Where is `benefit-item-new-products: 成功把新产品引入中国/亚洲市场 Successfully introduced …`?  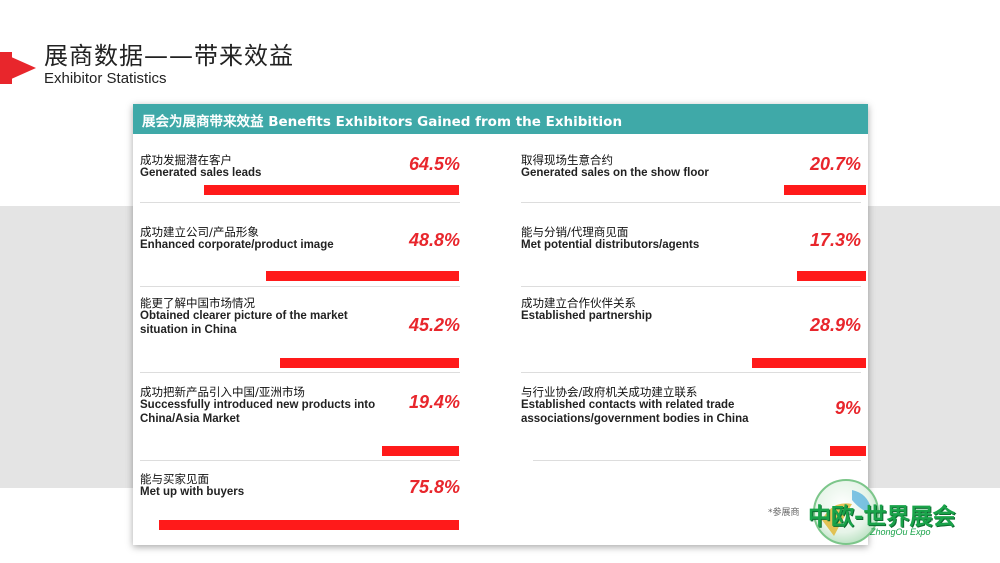
benefit-item-new-products: 成功把新产品引入中国/亚洲市场 Successfully introduced … is located at coordinates (300, 414).